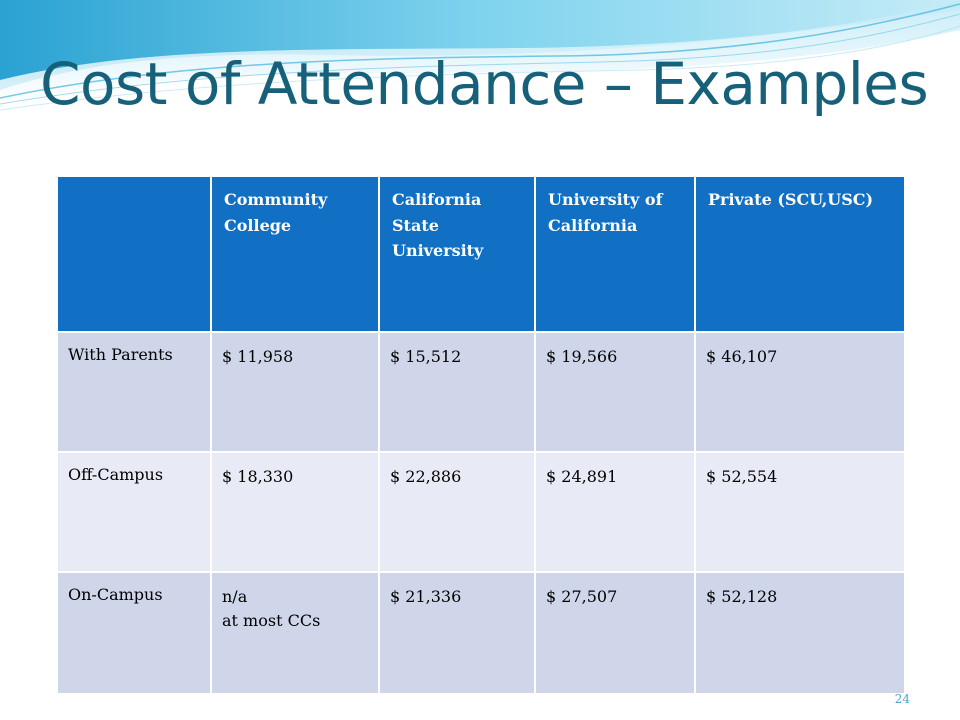 The width and height of the screenshot is (960, 720). What do you see at coordinates (134, 633) in the screenshot?
I see `row-label-on-campus: On-Campus` at bounding box center [134, 633].